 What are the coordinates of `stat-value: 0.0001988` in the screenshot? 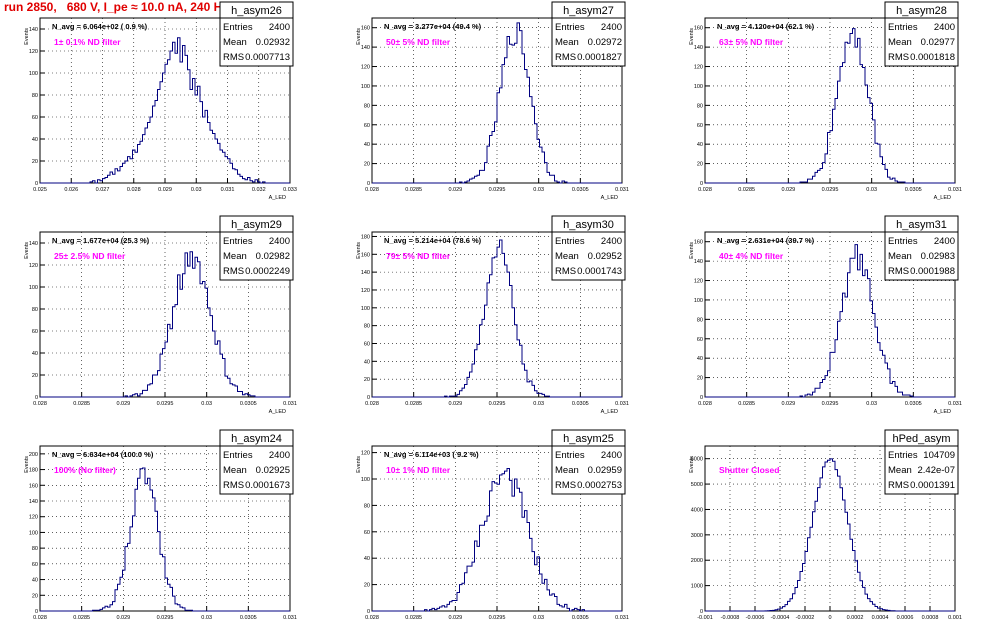 It's located at (932, 271).